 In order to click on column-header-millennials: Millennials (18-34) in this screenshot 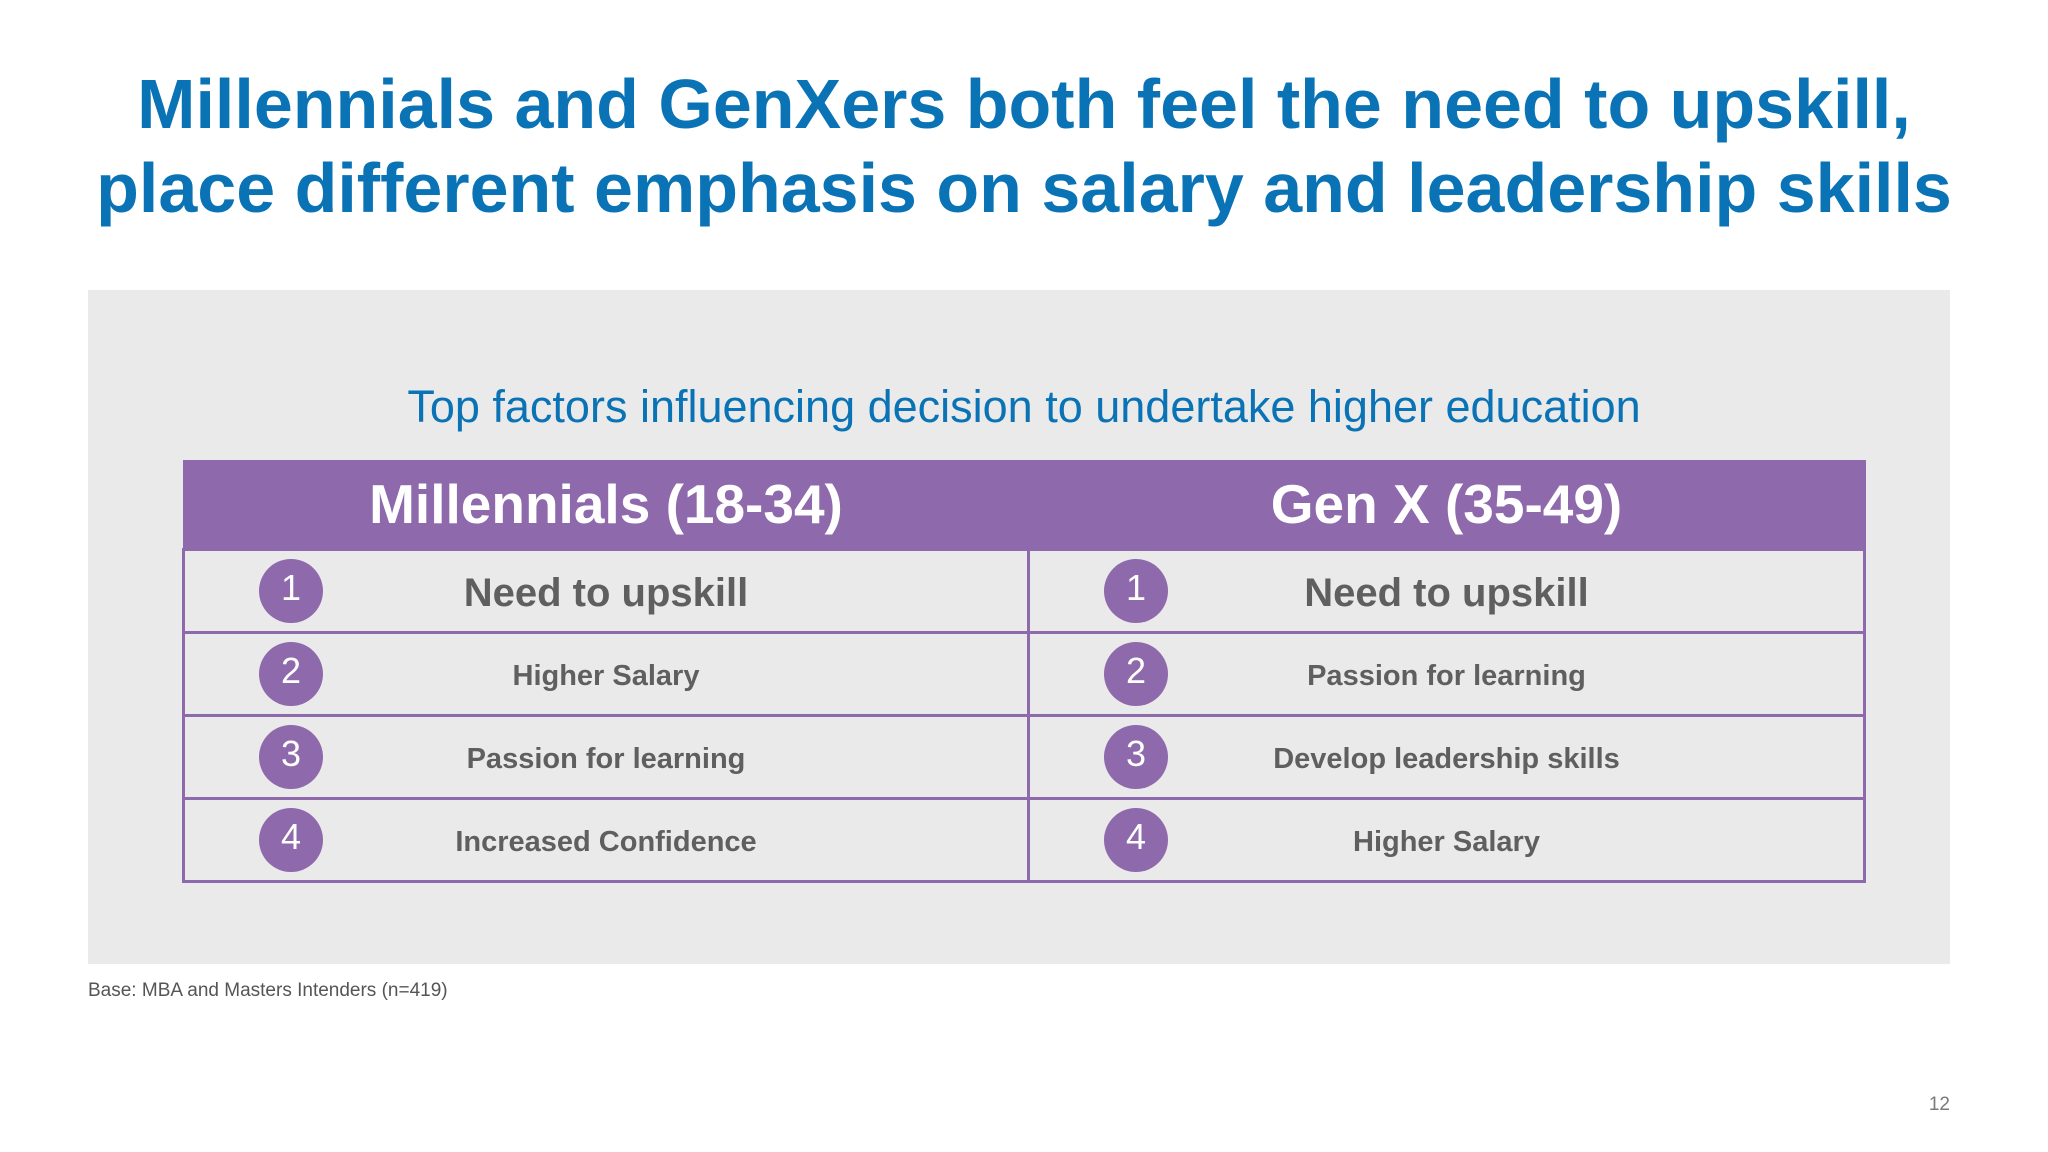, I will do `click(606, 505)`.